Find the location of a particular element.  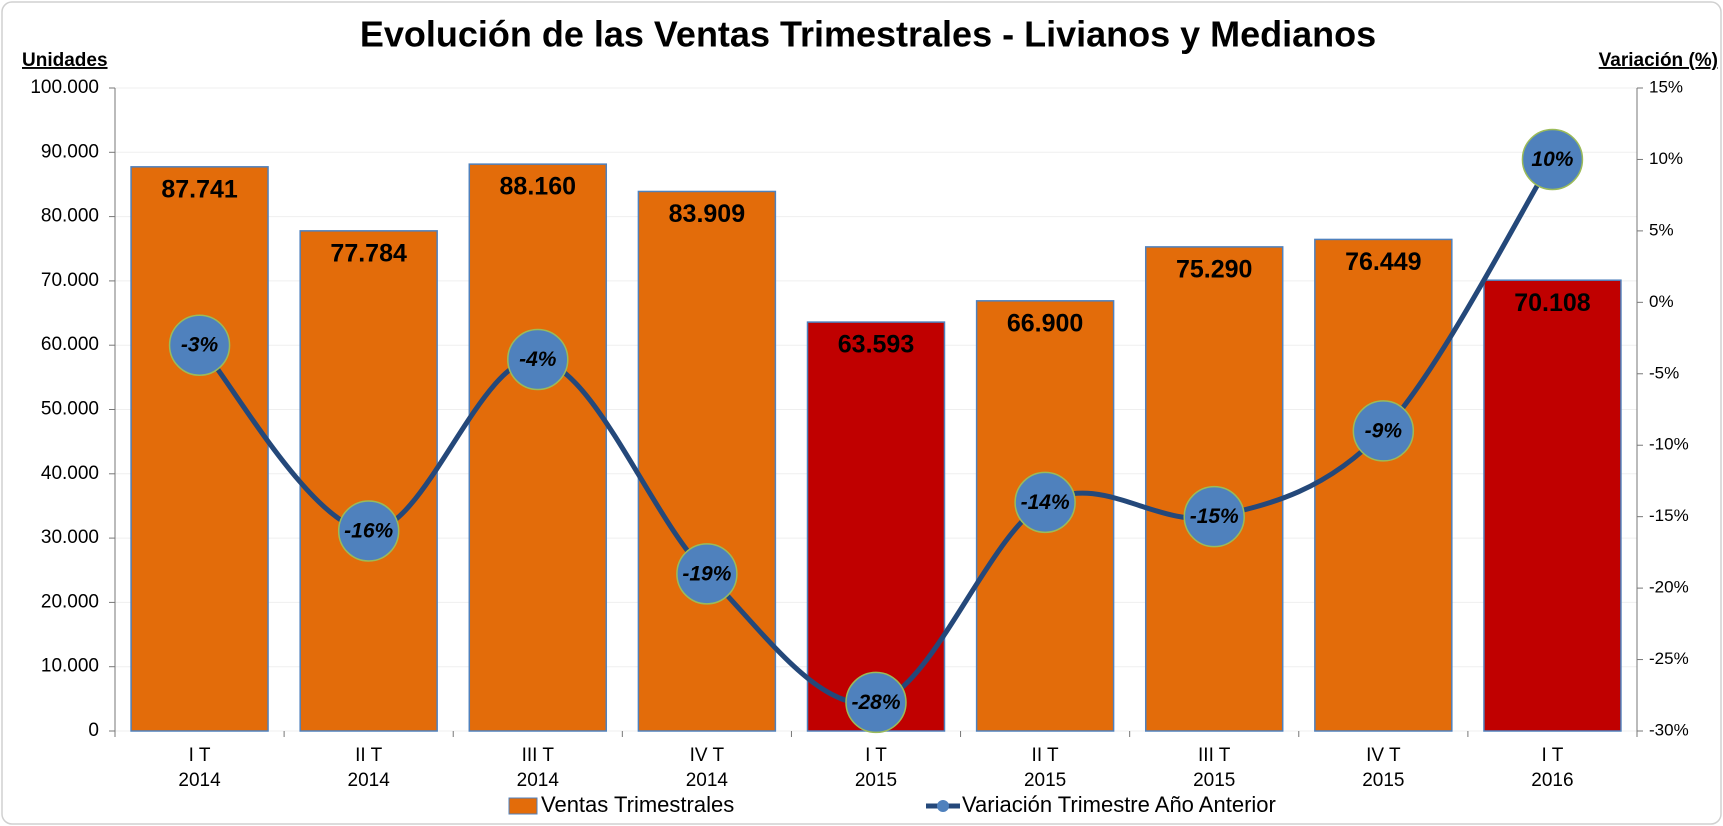

line-value-label: -28% is located at coordinates (875, 702).